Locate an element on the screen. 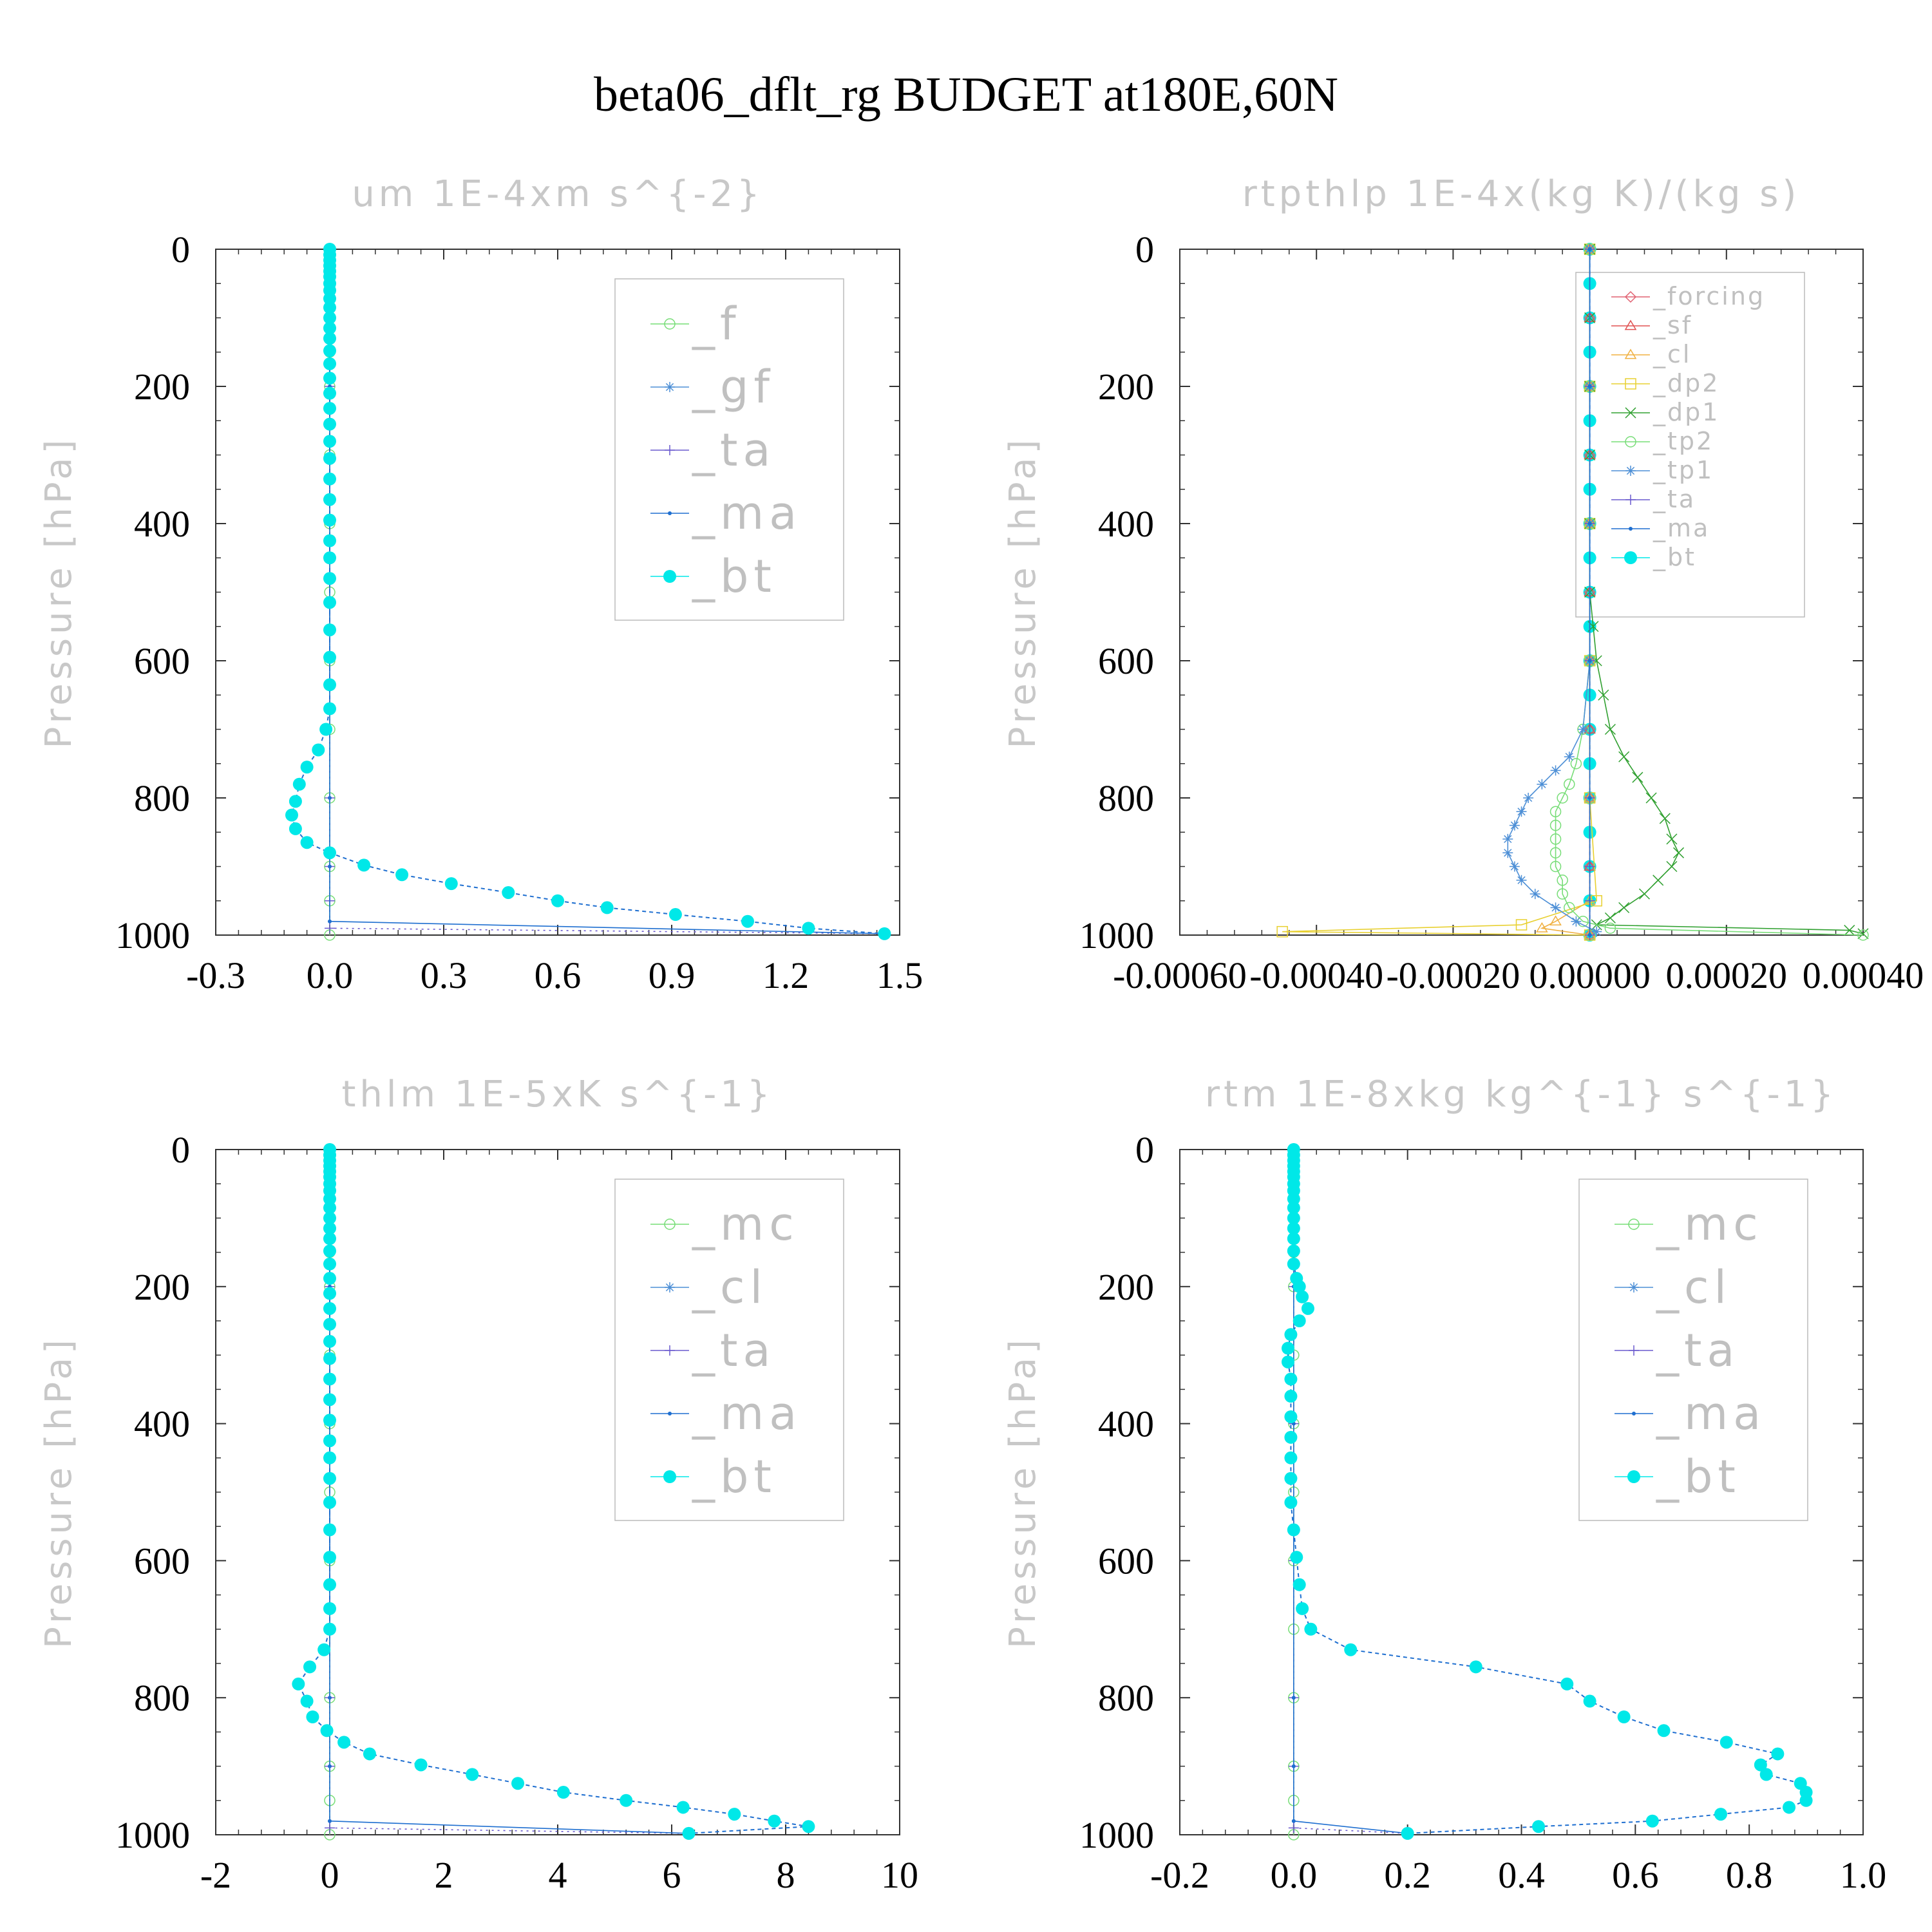 The image size is (1932, 1932). legend-entry_dp1: _dp1 is located at coordinates (1665, 412).